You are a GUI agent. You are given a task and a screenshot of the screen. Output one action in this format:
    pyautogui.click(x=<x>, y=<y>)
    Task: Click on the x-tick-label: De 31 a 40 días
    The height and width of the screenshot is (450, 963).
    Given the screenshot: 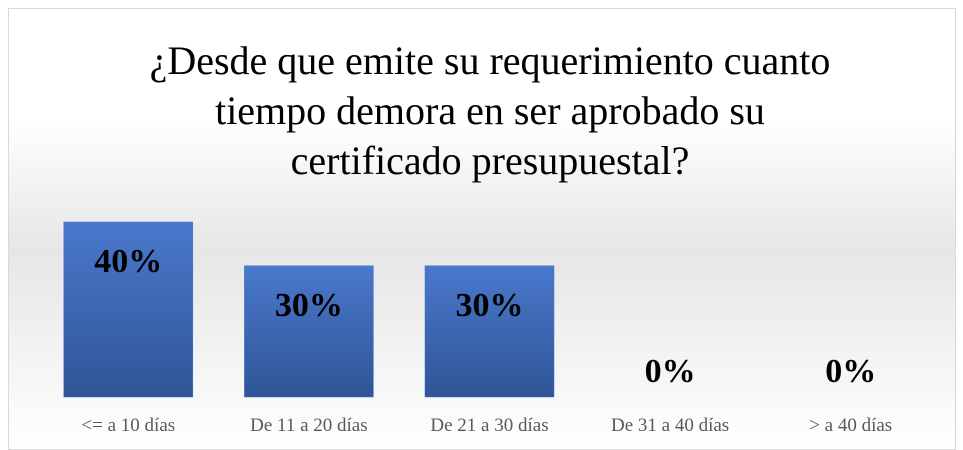 What is the action you would take?
    pyautogui.click(x=670, y=425)
    